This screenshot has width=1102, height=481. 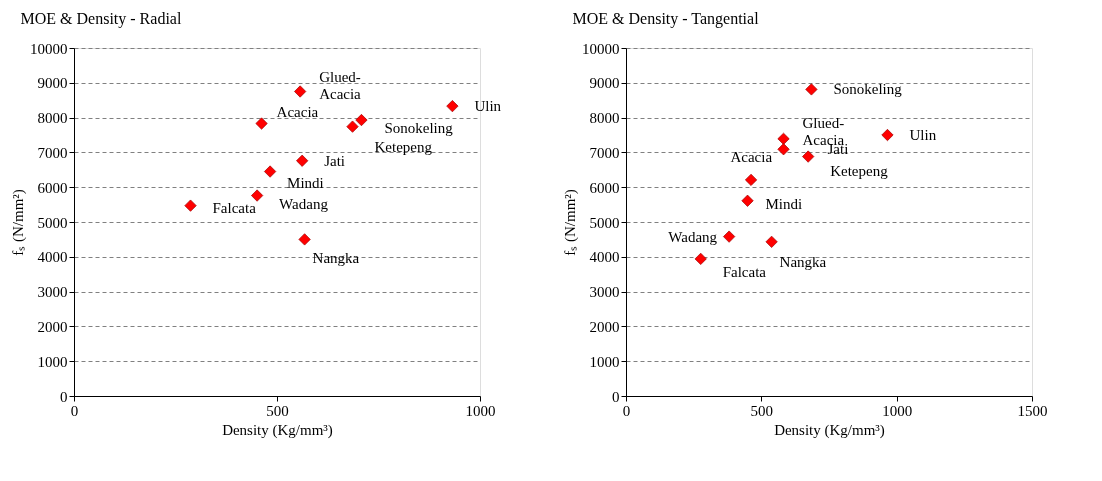 I want to click on annotation: Glued-Acacia, so click(x=340, y=85).